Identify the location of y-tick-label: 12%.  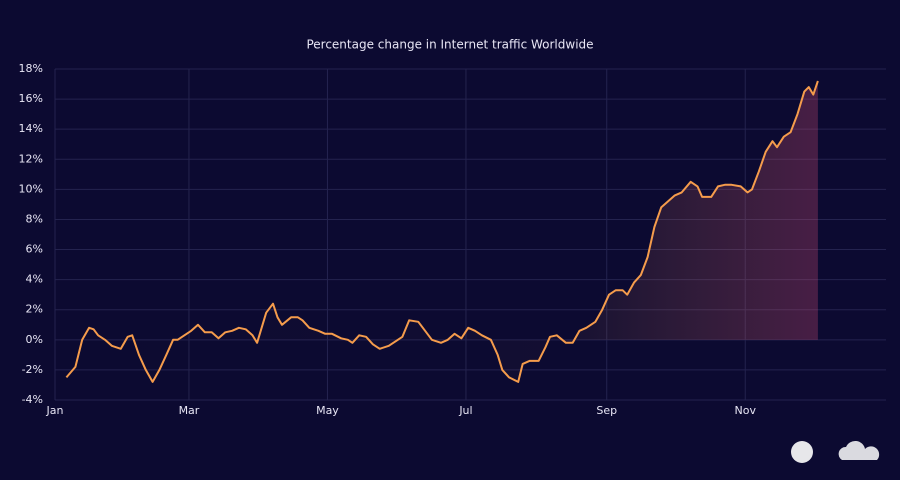
(31, 158).